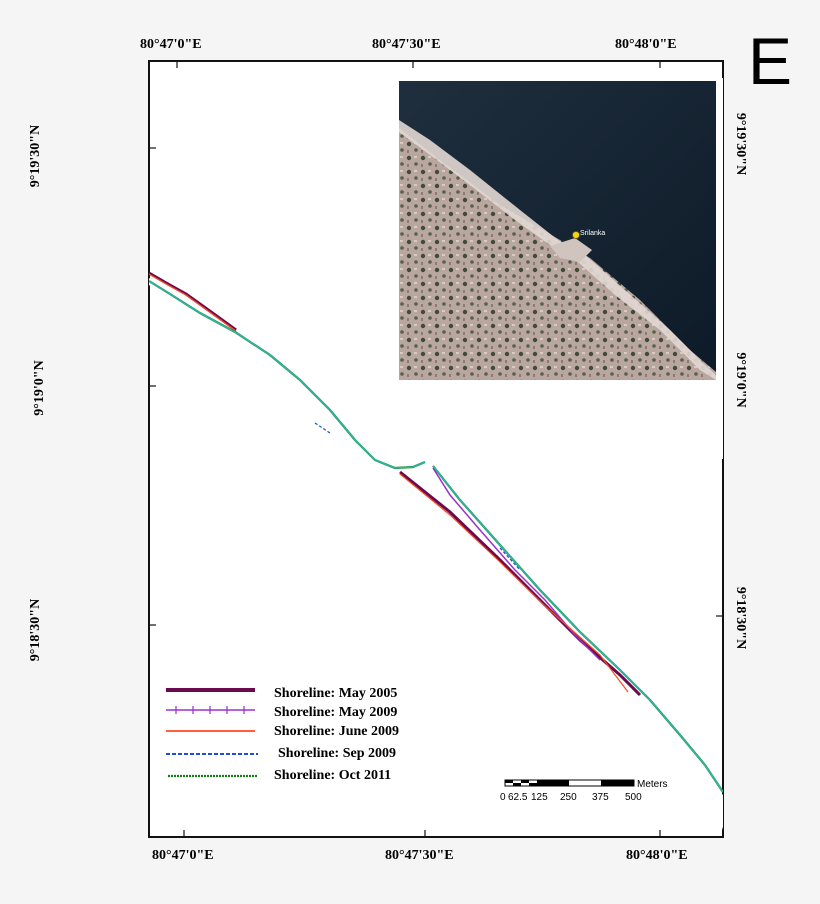  I want to click on shoreline-may2009-lower, so click(516, 564).